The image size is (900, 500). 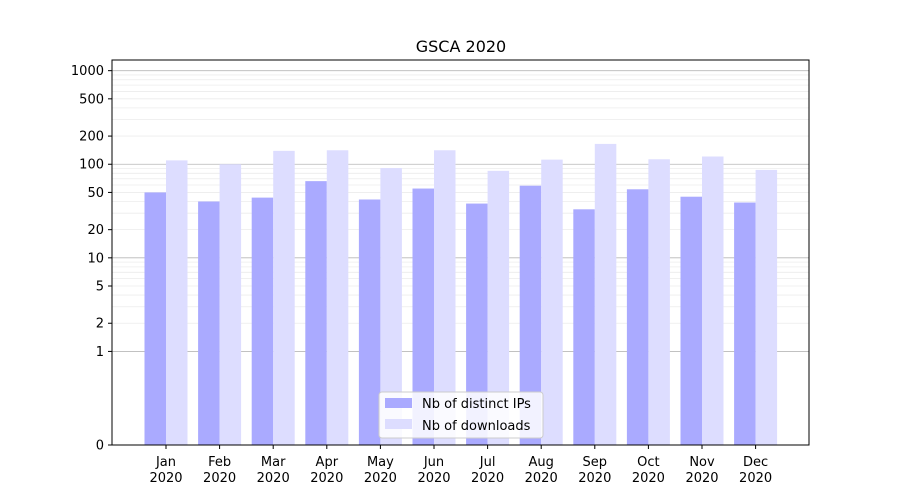 I want to click on y-axis: 0 1 2 5 10 20 50 100 200 500 1000, so click(x=91, y=259).